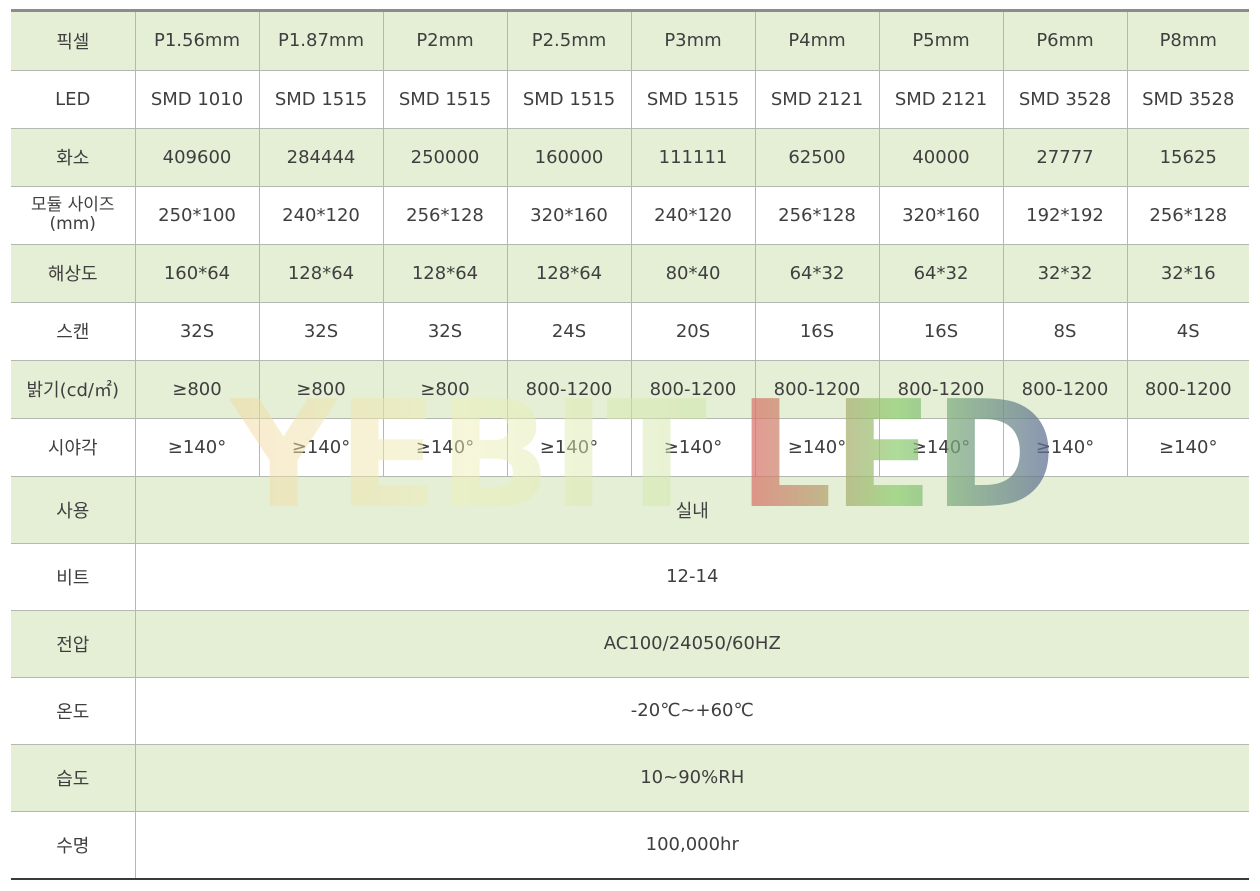 The image size is (1260, 891). I want to click on merged-cell: 100,000hr, so click(691, 844).